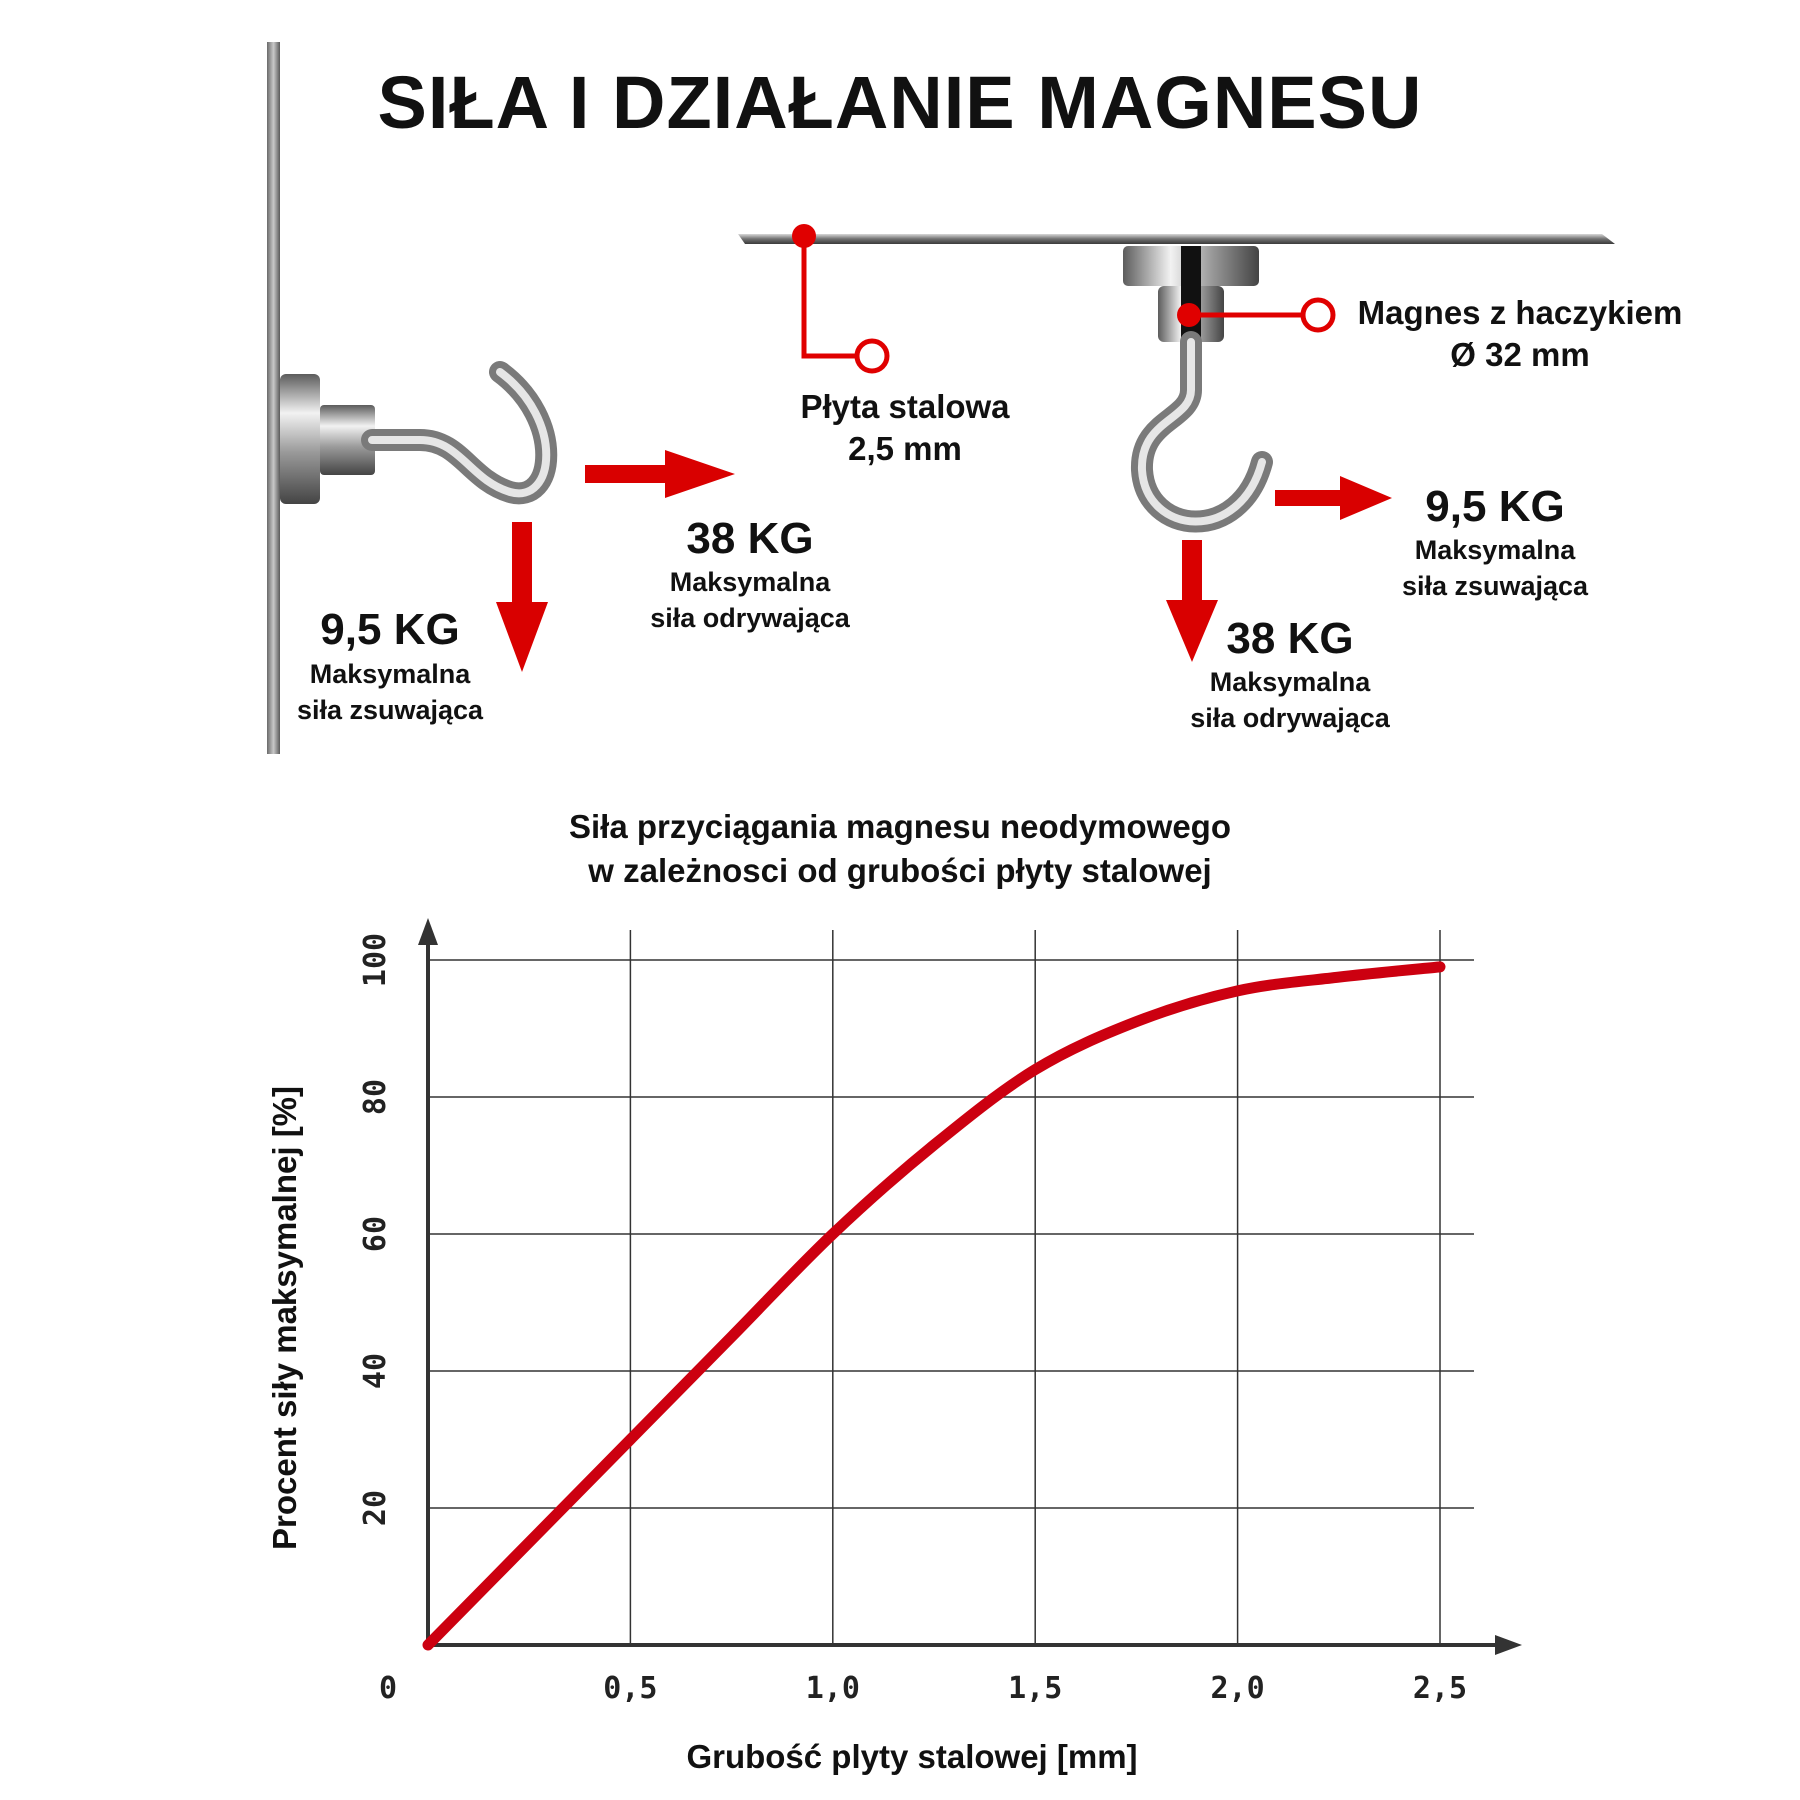 This screenshot has height=1800, width=1800. I want to click on pull-arrow-right-icon, so click(660, 474).